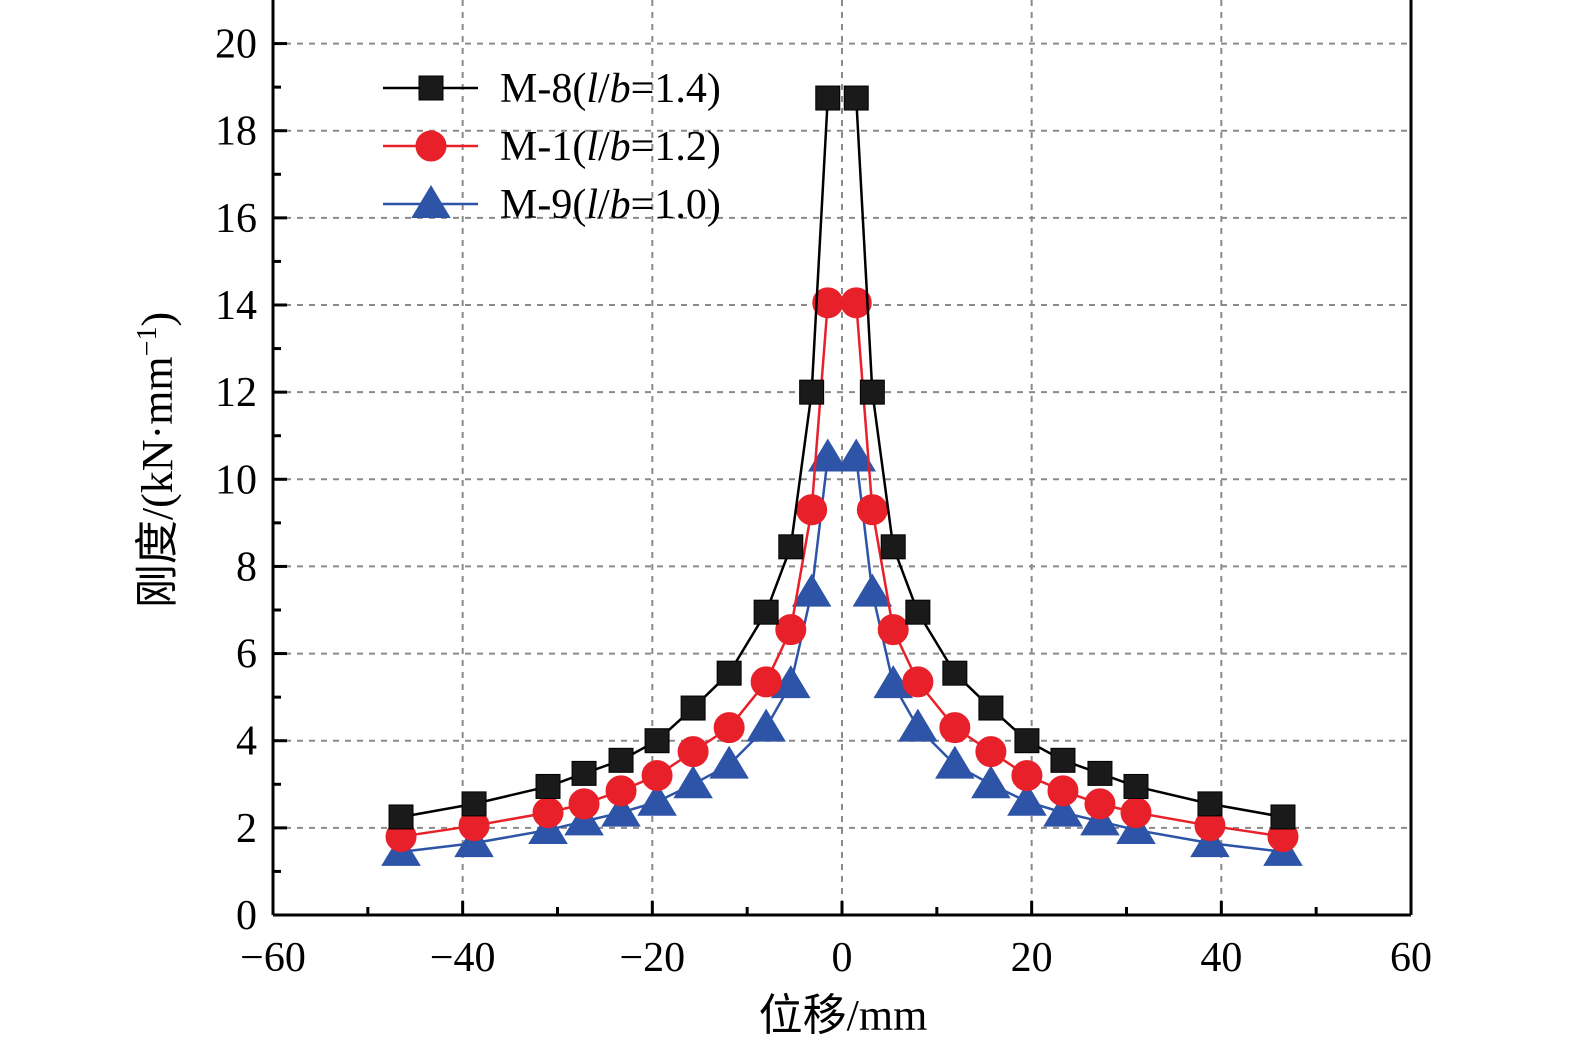 The image size is (1575, 1051). I want to click on x-axis-ticks: −60 −40 −20 0 20 40 60, so click(836, 941).